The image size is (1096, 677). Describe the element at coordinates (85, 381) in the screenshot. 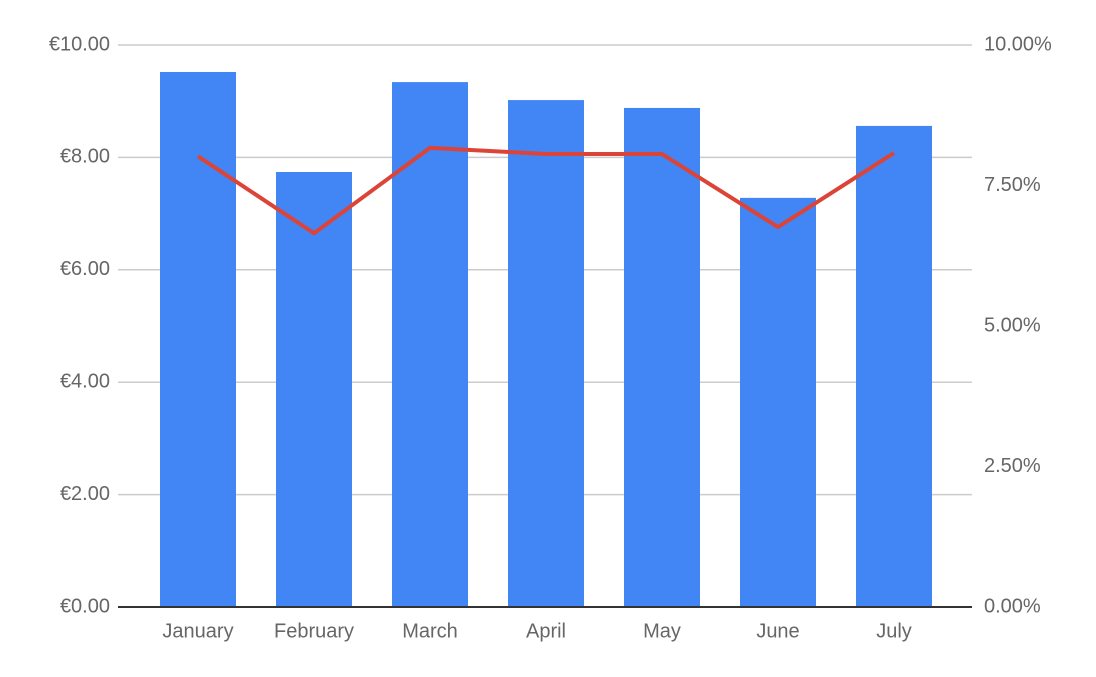

I see `y-tick-label: €4.00` at that location.